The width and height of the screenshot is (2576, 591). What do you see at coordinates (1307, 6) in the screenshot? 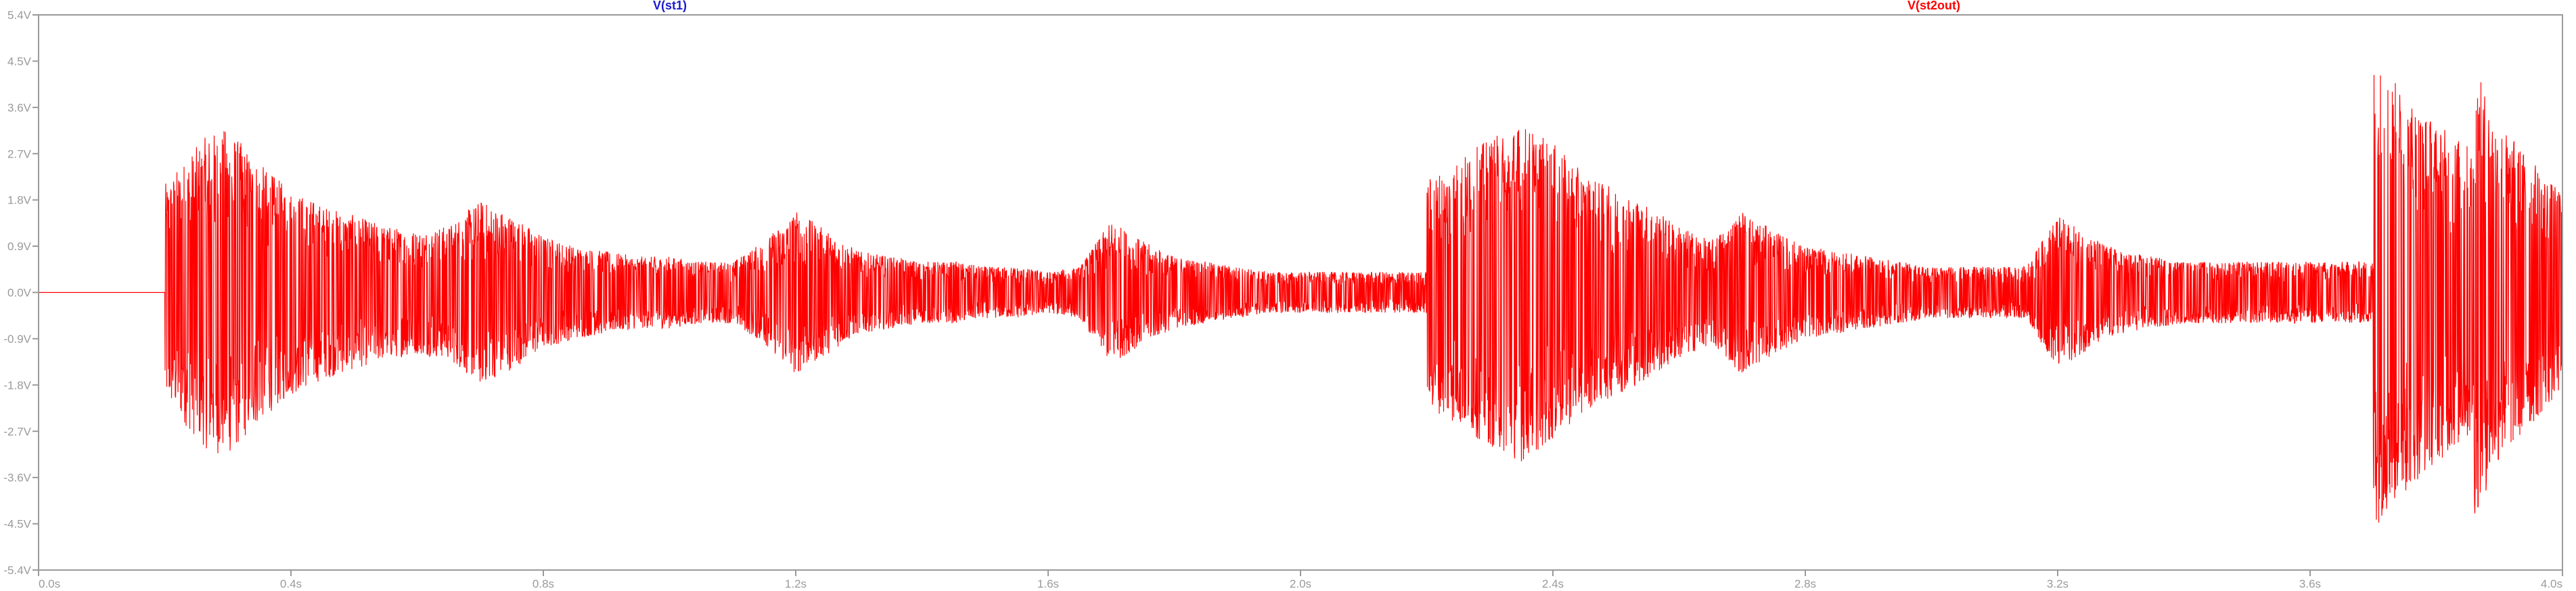
I see `trace-legend: V(st1) V(st2out)` at bounding box center [1307, 6].